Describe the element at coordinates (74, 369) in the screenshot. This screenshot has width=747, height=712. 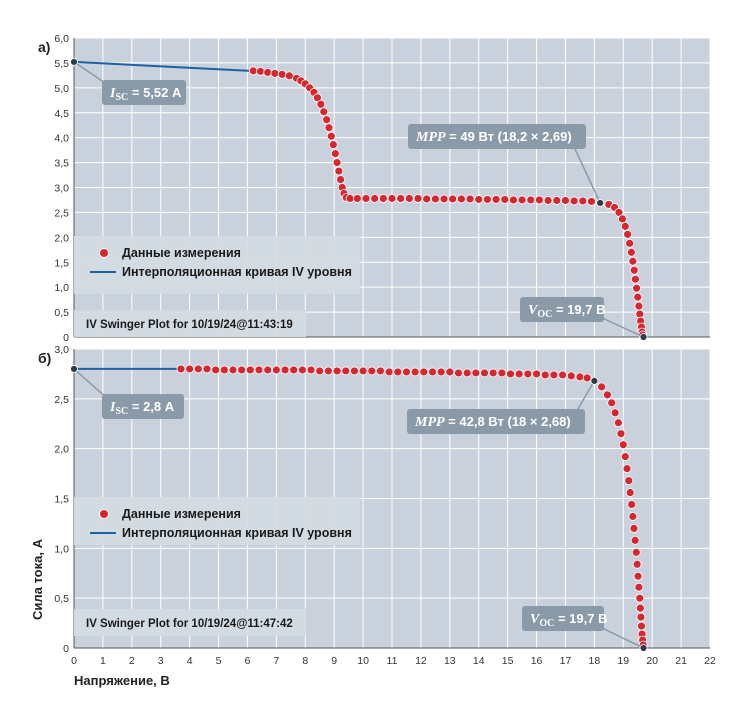
I see `key-point-marker` at that location.